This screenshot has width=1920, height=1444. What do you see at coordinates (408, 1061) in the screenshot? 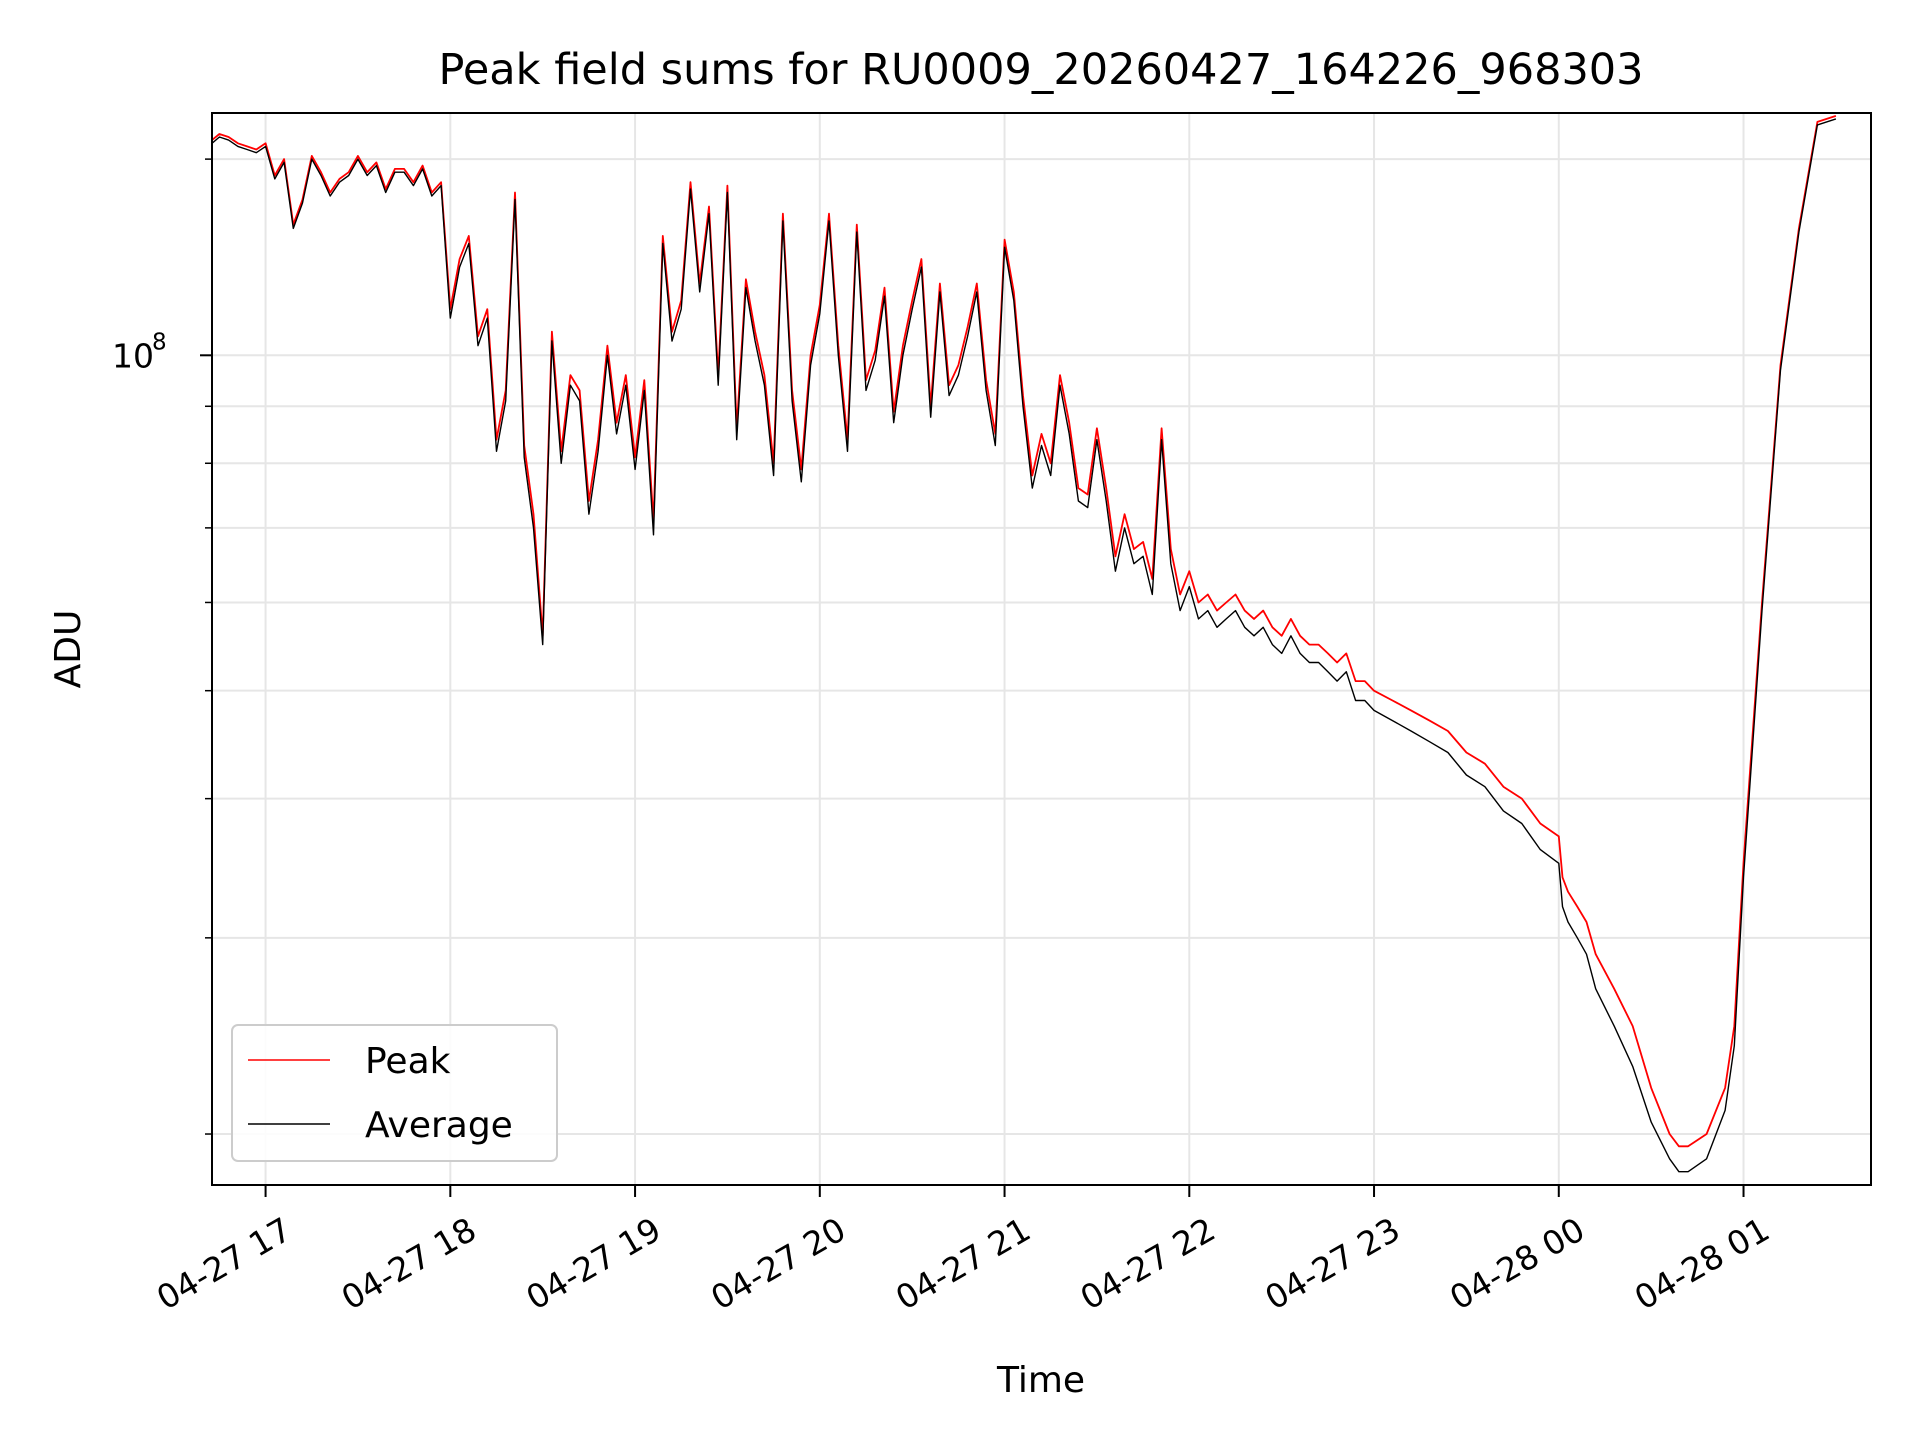
I see `legend-label-peak: Peak` at bounding box center [408, 1061].